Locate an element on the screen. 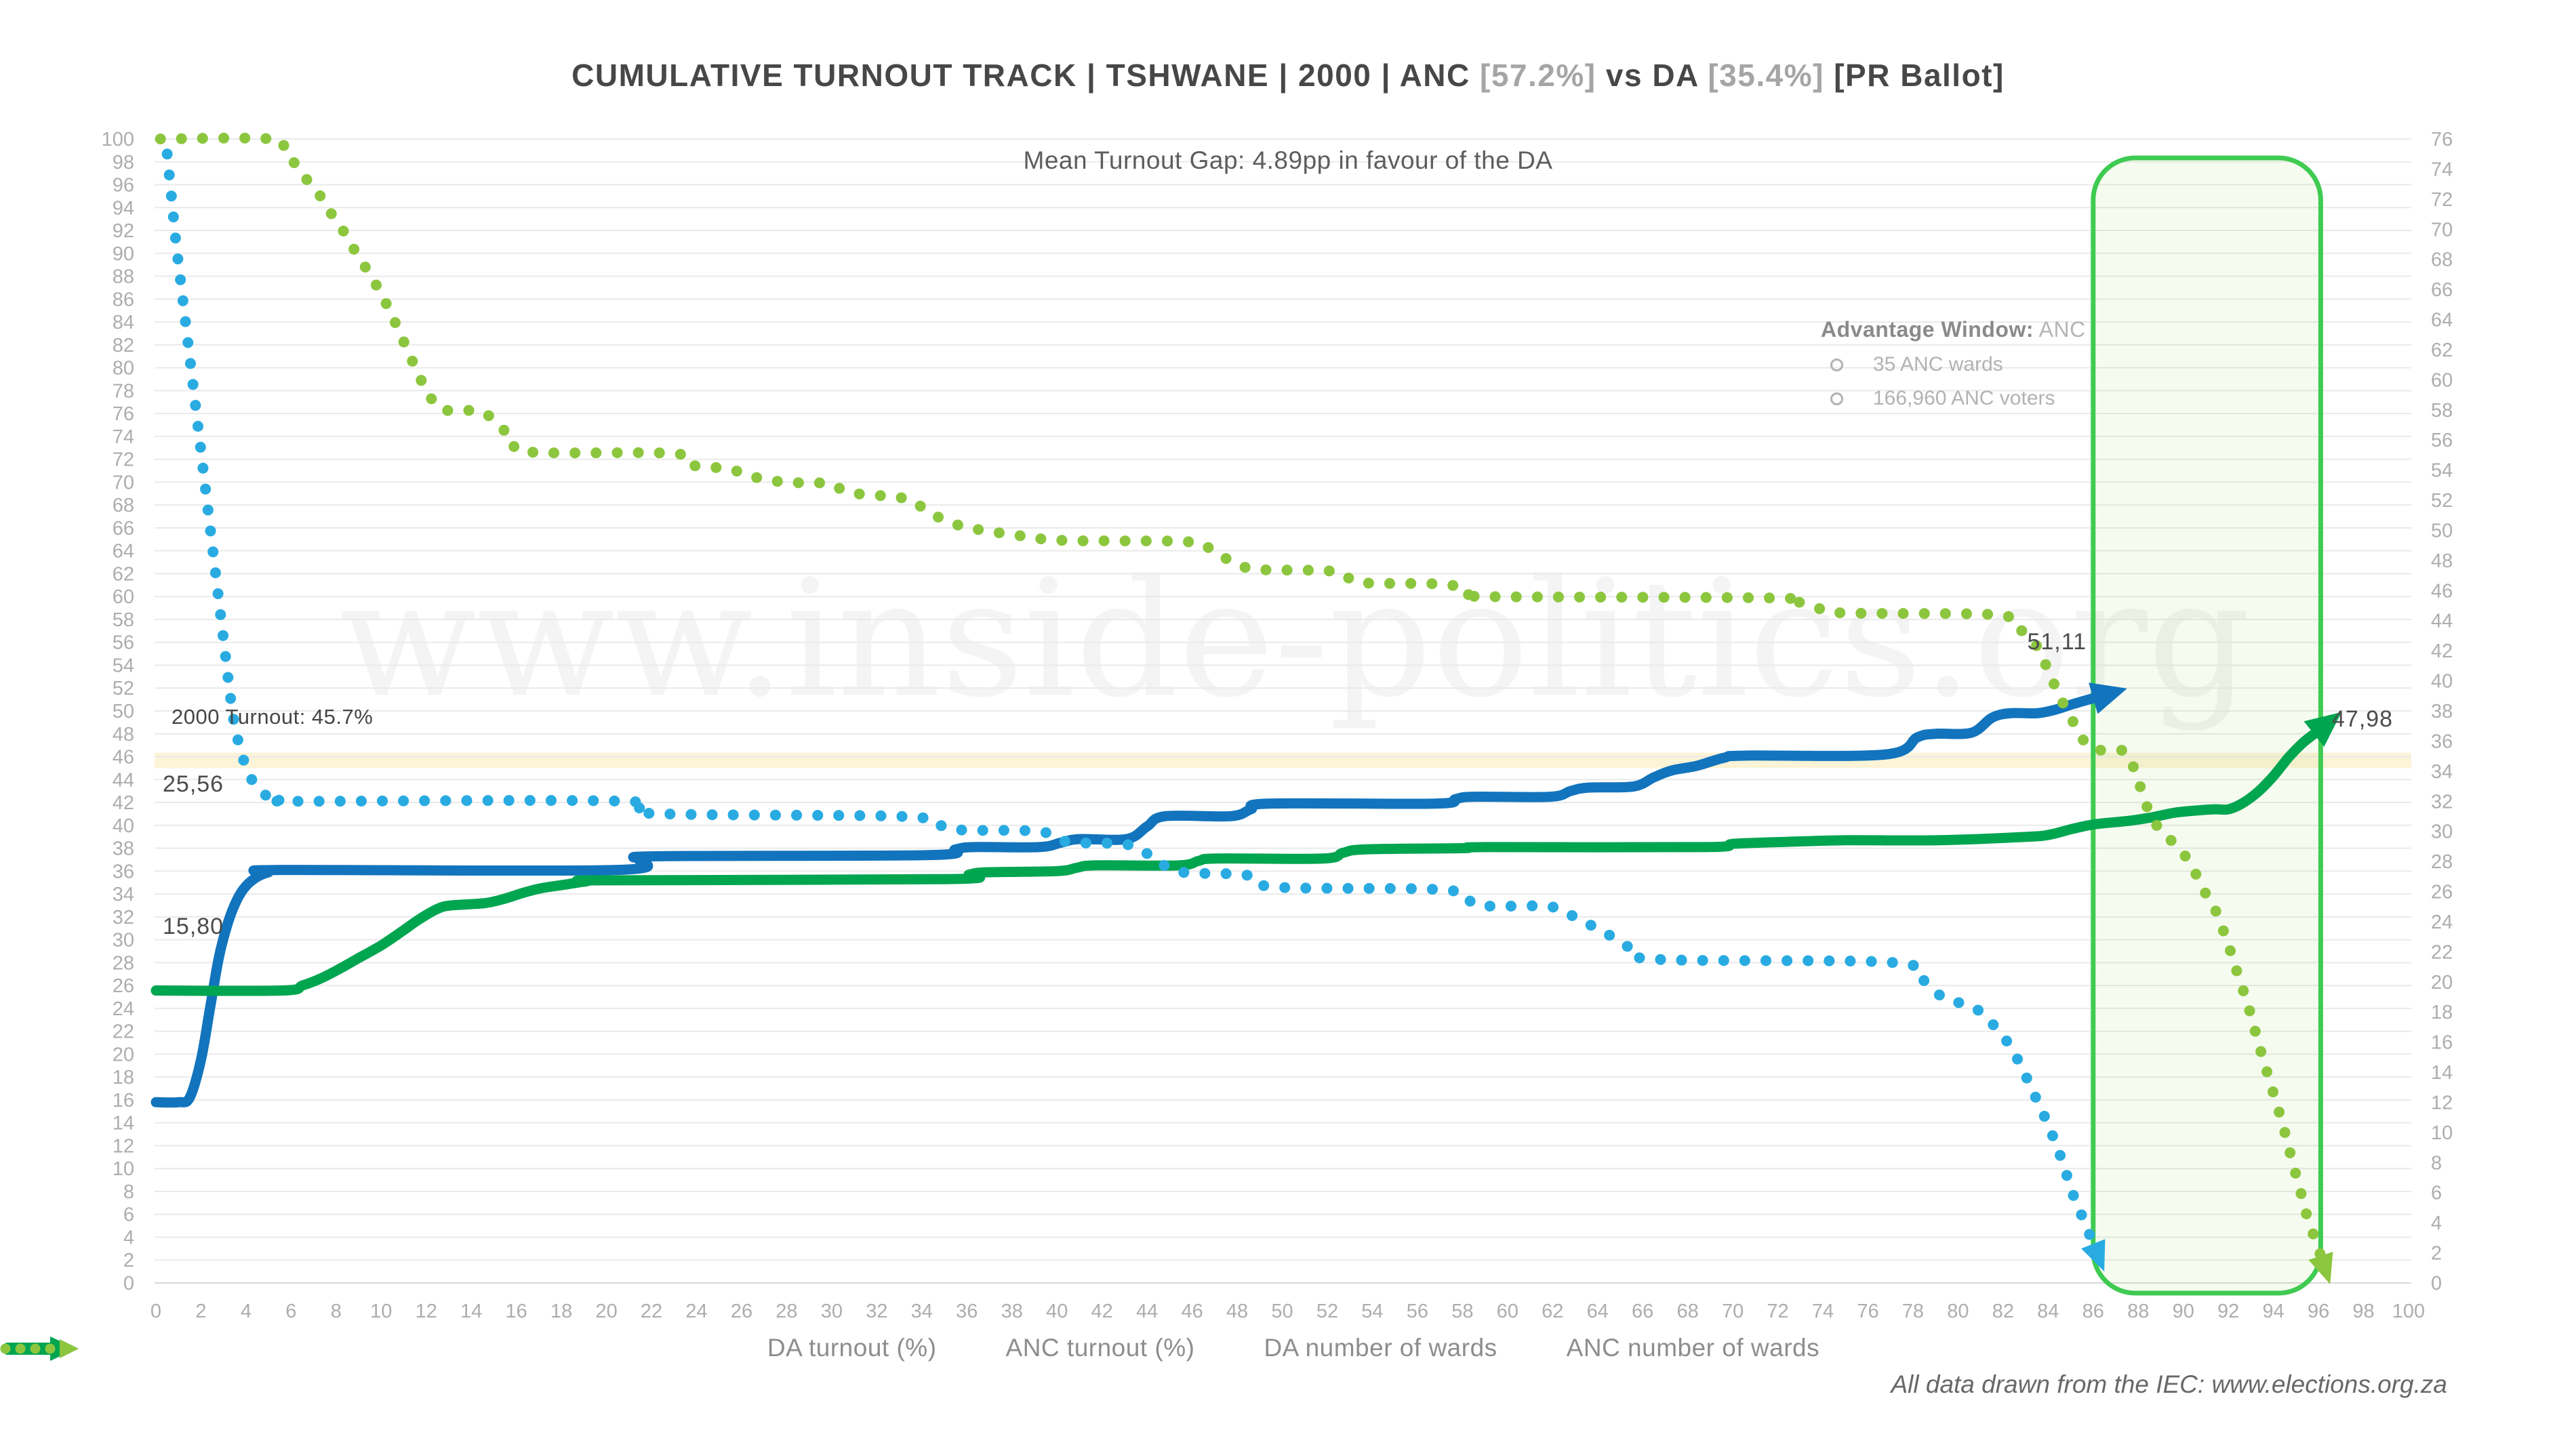 The image size is (2576, 1449). y-left-tick-label: 42 is located at coordinates (123, 803).